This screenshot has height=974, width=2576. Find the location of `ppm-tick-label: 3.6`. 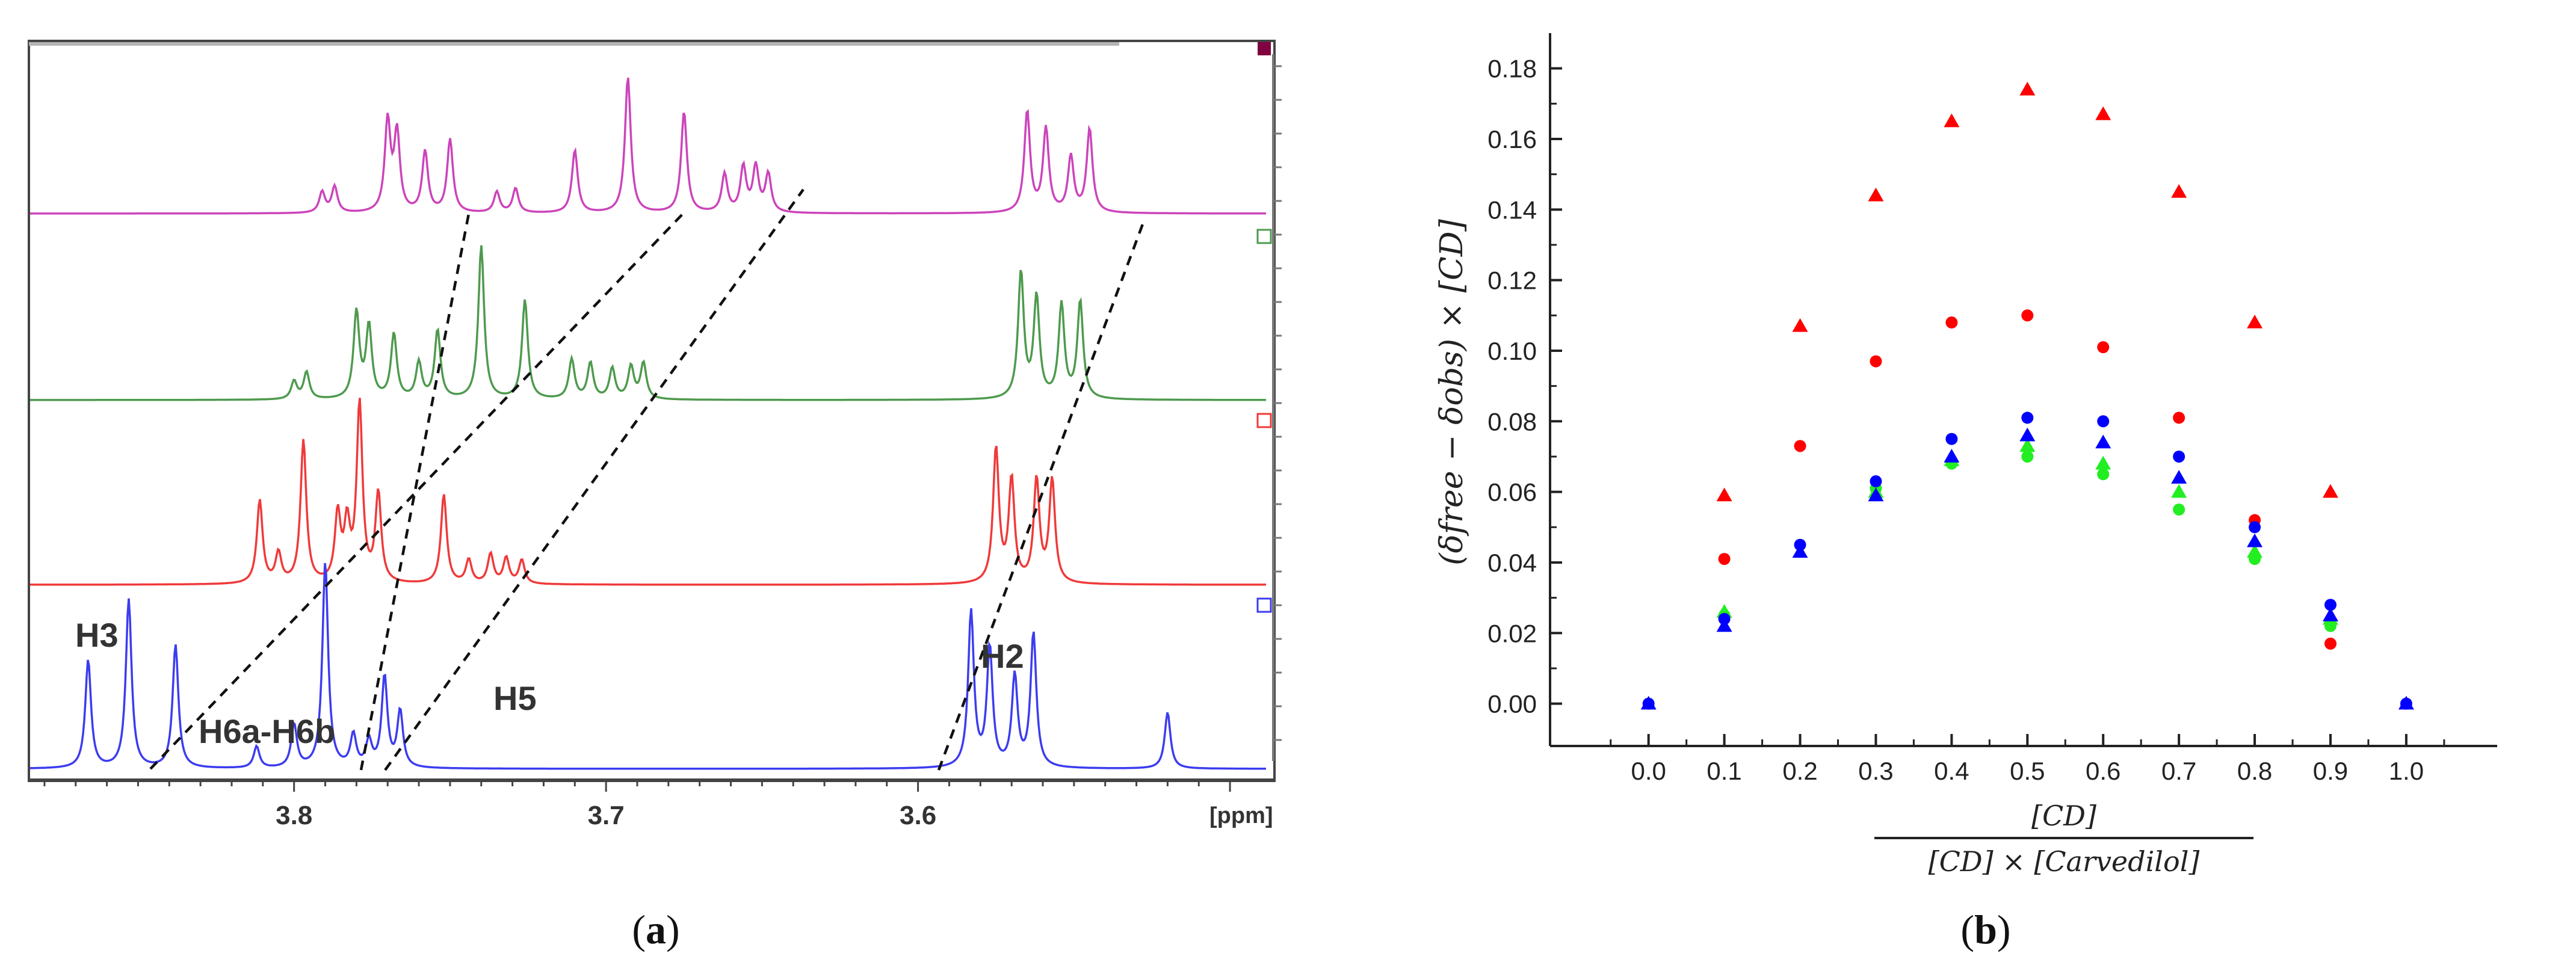

ppm-tick-label: 3.6 is located at coordinates (918, 816).